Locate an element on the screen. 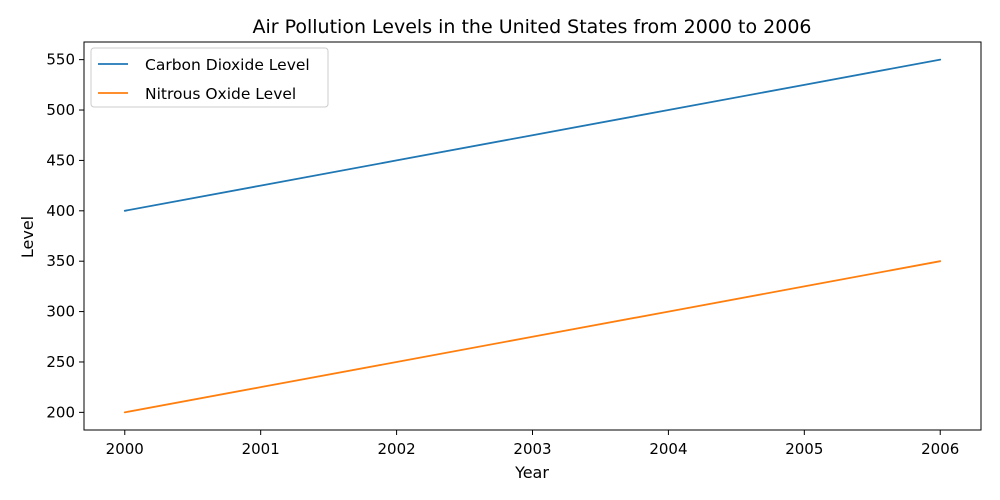 The height and width of the screenshot is (500, 1000). y-tick-label: 450 is located at coordinates (60, 160).